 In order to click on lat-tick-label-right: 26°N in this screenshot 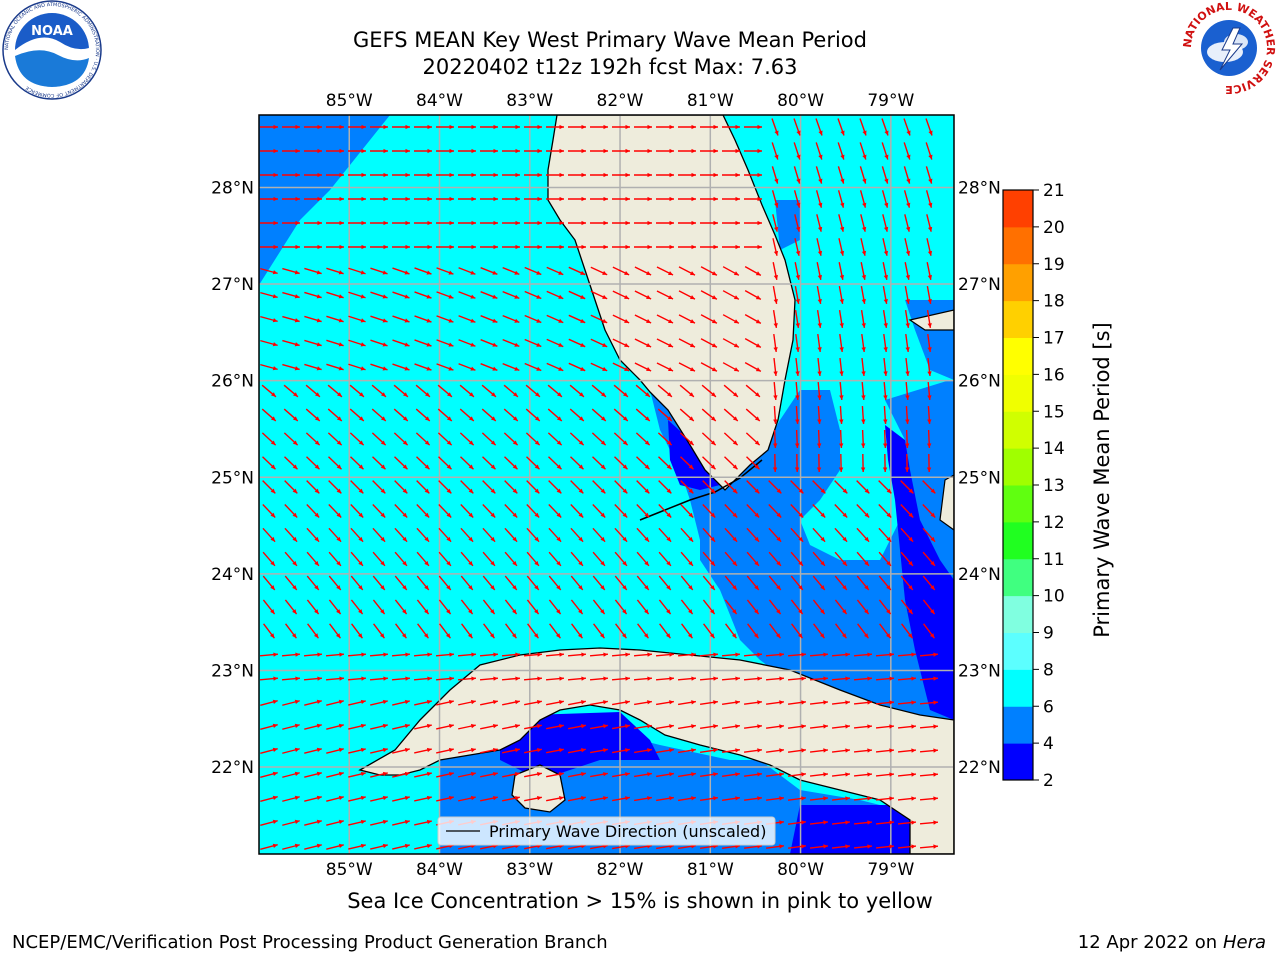, I will do `click(979, 382)`.